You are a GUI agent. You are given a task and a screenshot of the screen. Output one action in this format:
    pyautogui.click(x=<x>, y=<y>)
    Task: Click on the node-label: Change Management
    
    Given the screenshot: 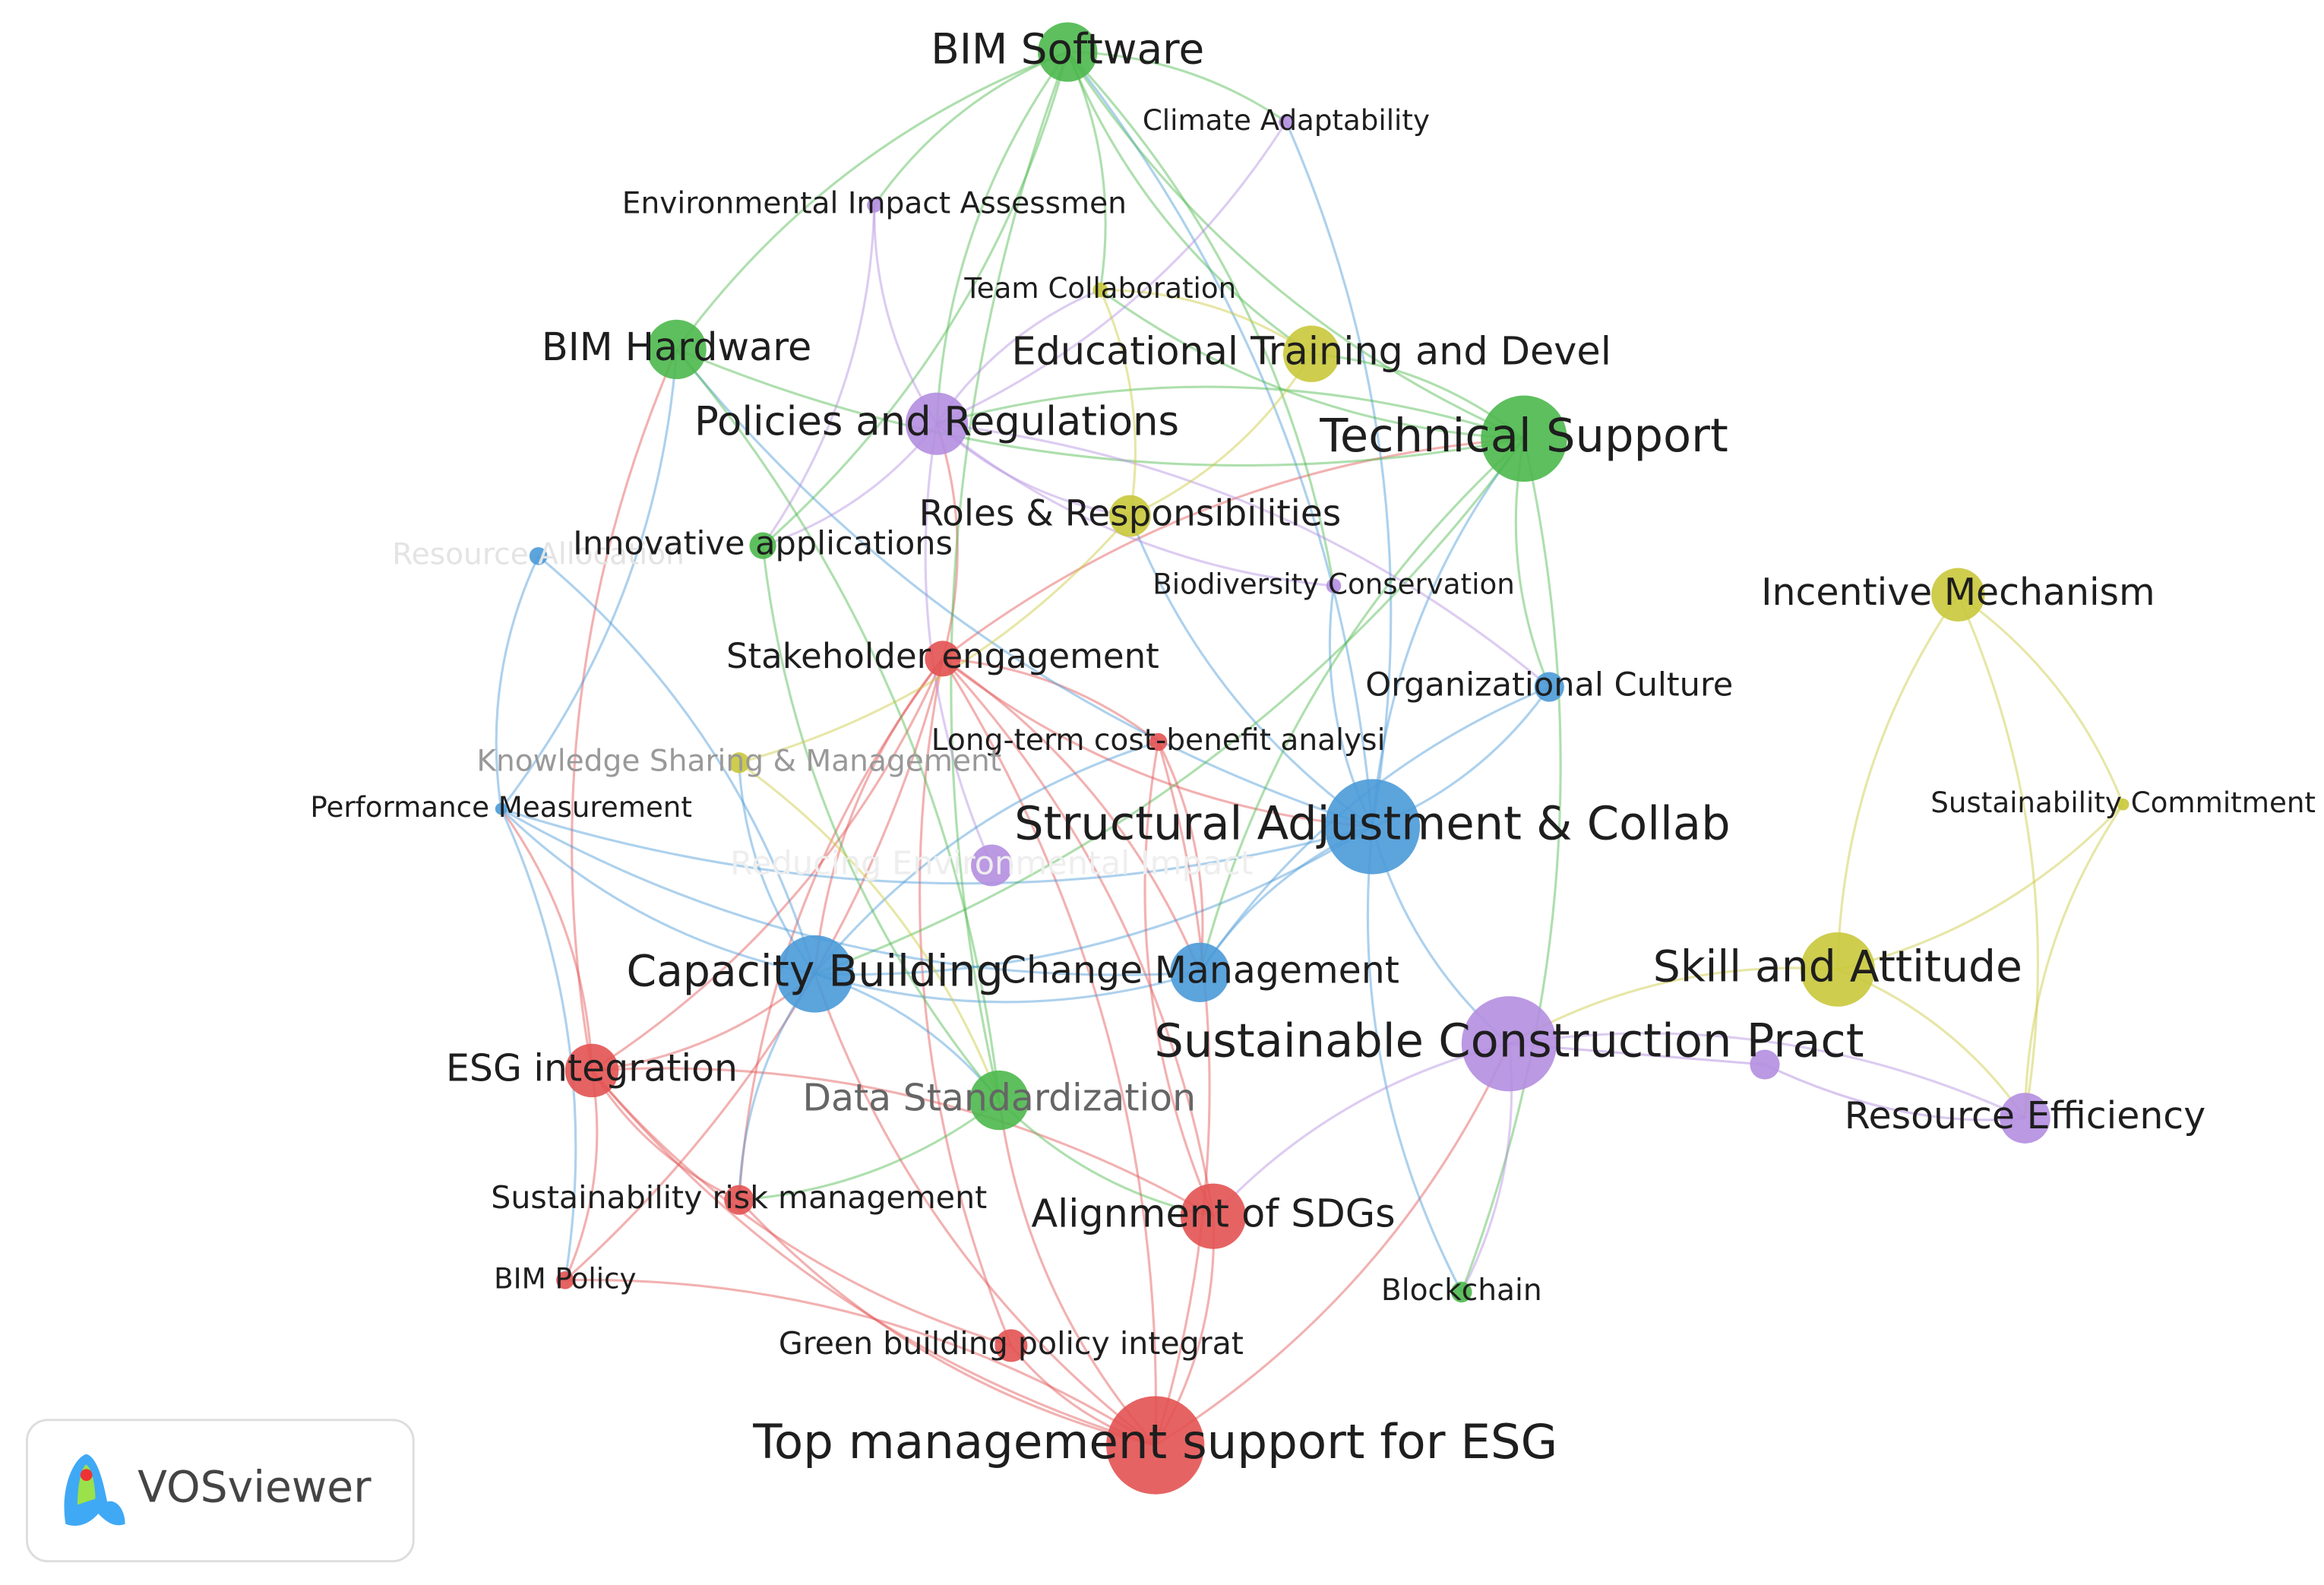 What is the action you would take?
    pyautogui.click(x=1200, y=970)
    